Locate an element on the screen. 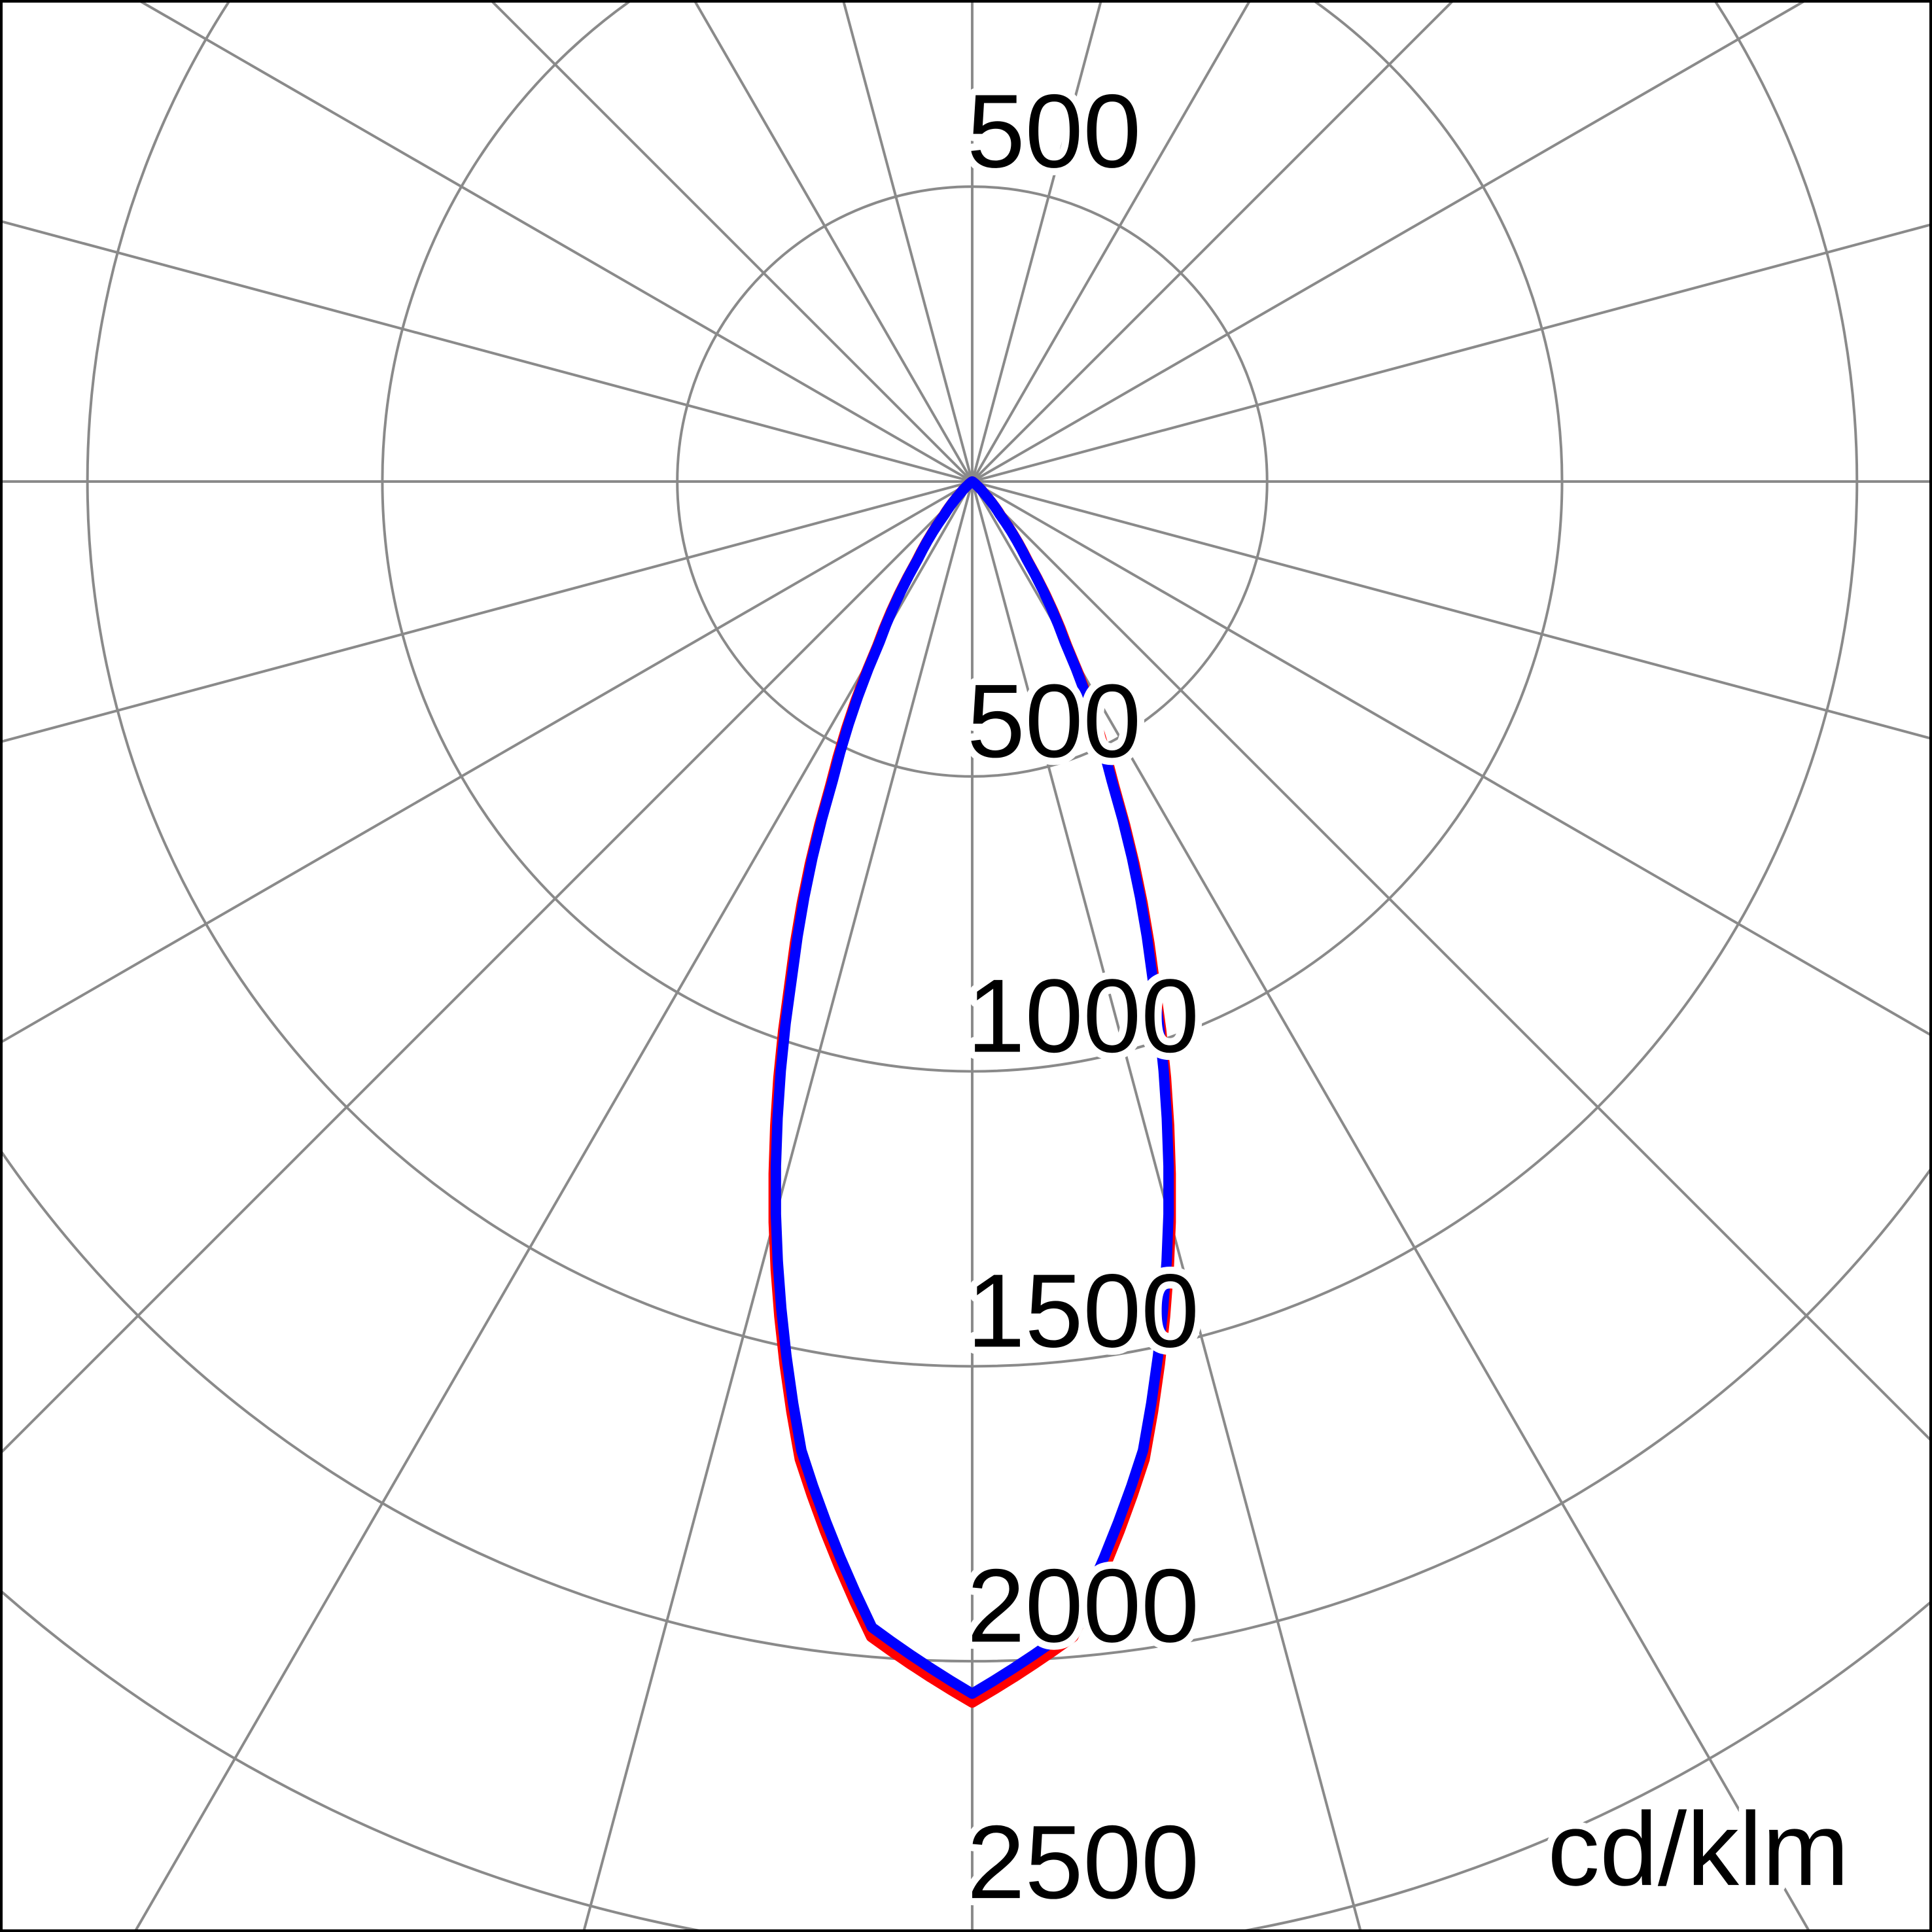  ring-label: 1500 is located at coordinates (1083, 1310).